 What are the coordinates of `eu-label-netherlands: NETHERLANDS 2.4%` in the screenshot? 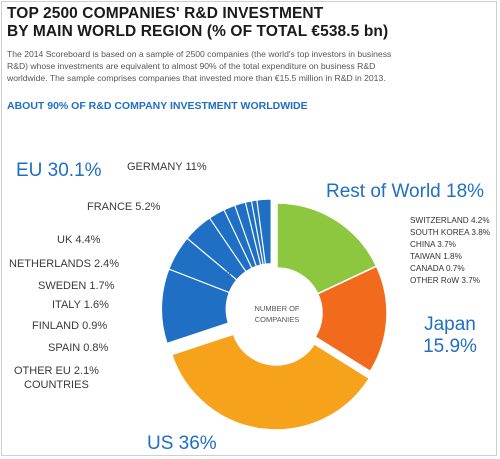 It's located at (64, 264).